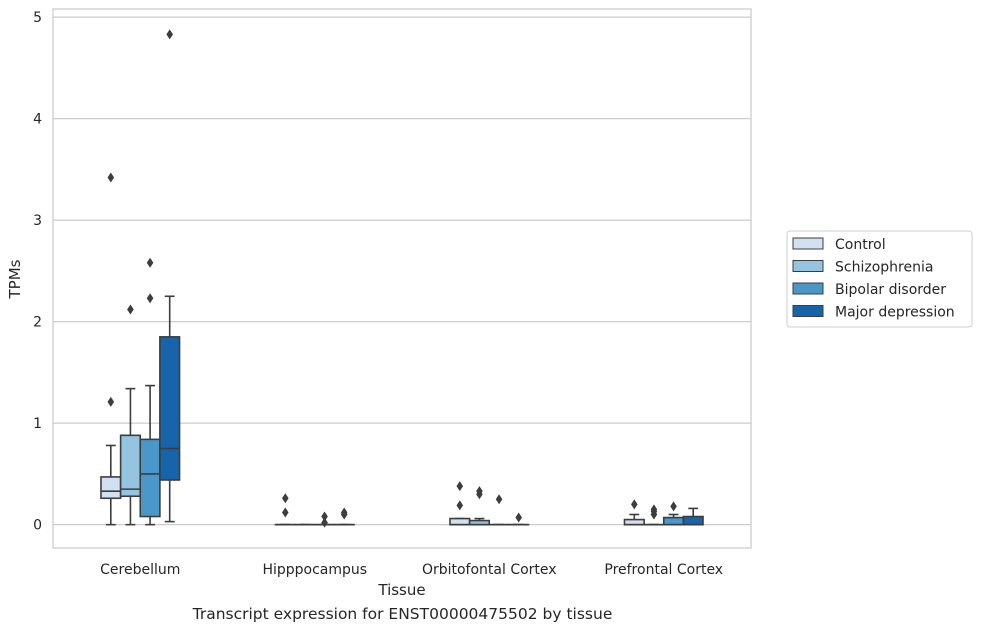 This screenshot has height=634, width=983. Describe the element at coordinates (37, 120) in the screenshot. I see `y-tick-label: 4` at that location.